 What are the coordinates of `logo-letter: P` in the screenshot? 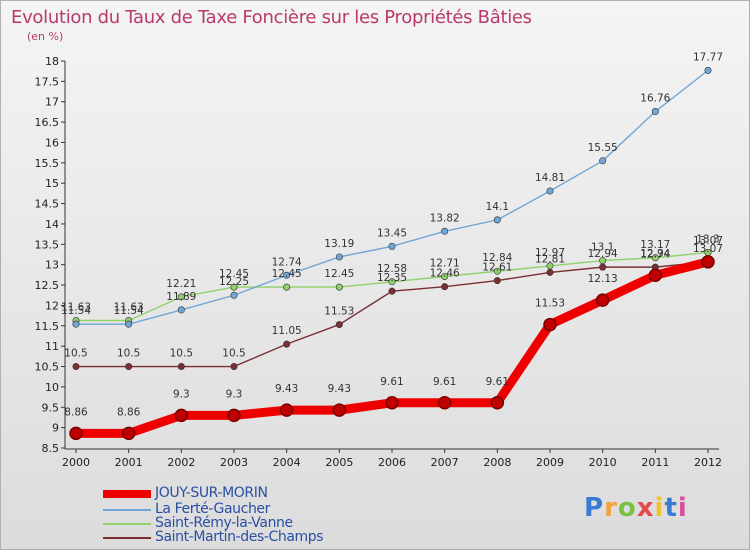 It's located at (594, 508).